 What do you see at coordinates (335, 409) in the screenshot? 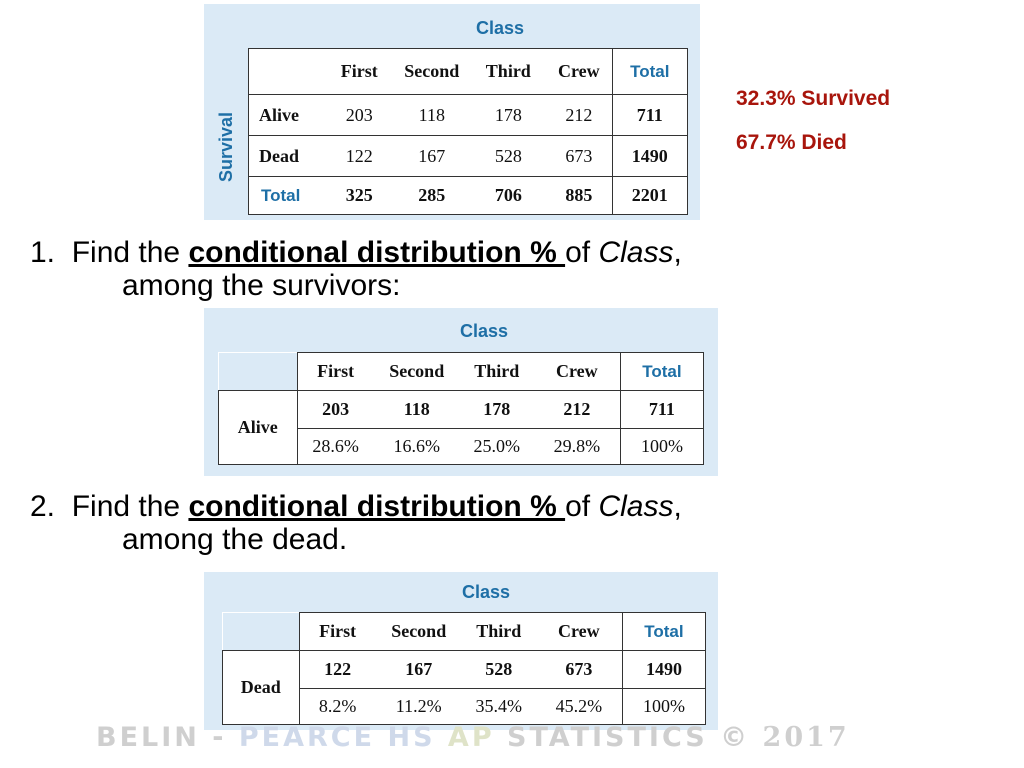
I see `count-cell: 203` at bounding box center [335, 409].